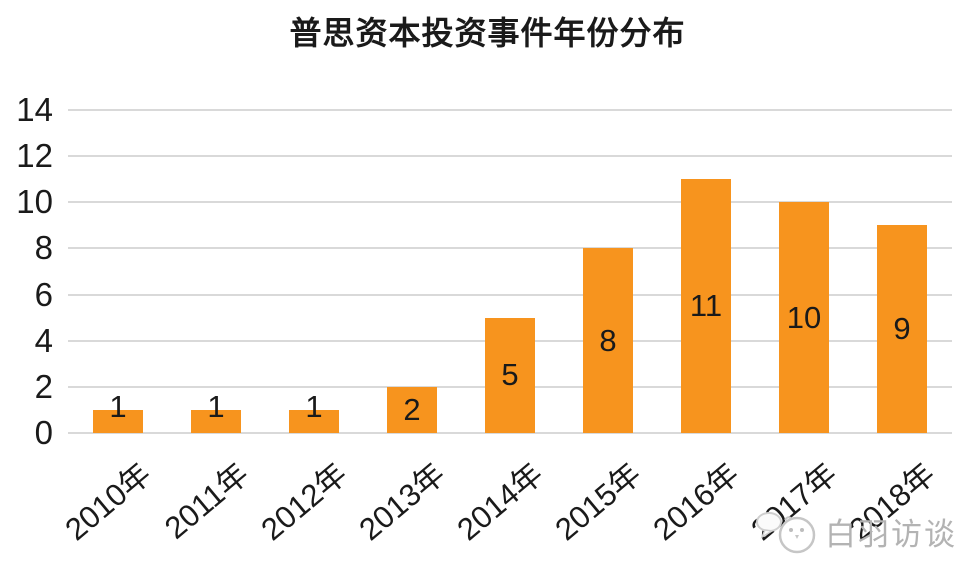  I want to click on bar-value-label: 5, so click(510, 375).